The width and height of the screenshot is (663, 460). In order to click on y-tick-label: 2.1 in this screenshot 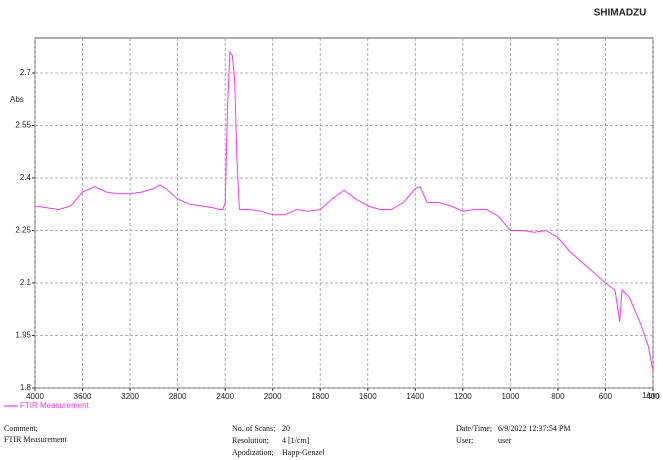, I will do `click(26, 282)`.